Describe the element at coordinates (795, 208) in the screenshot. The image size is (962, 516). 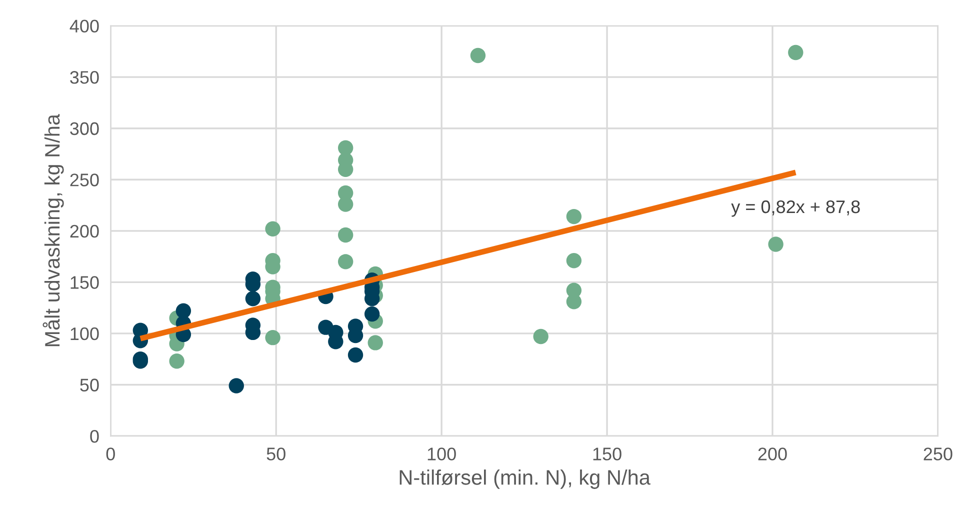
I see `annotation: y = 0,82x + 87,8` at that location.